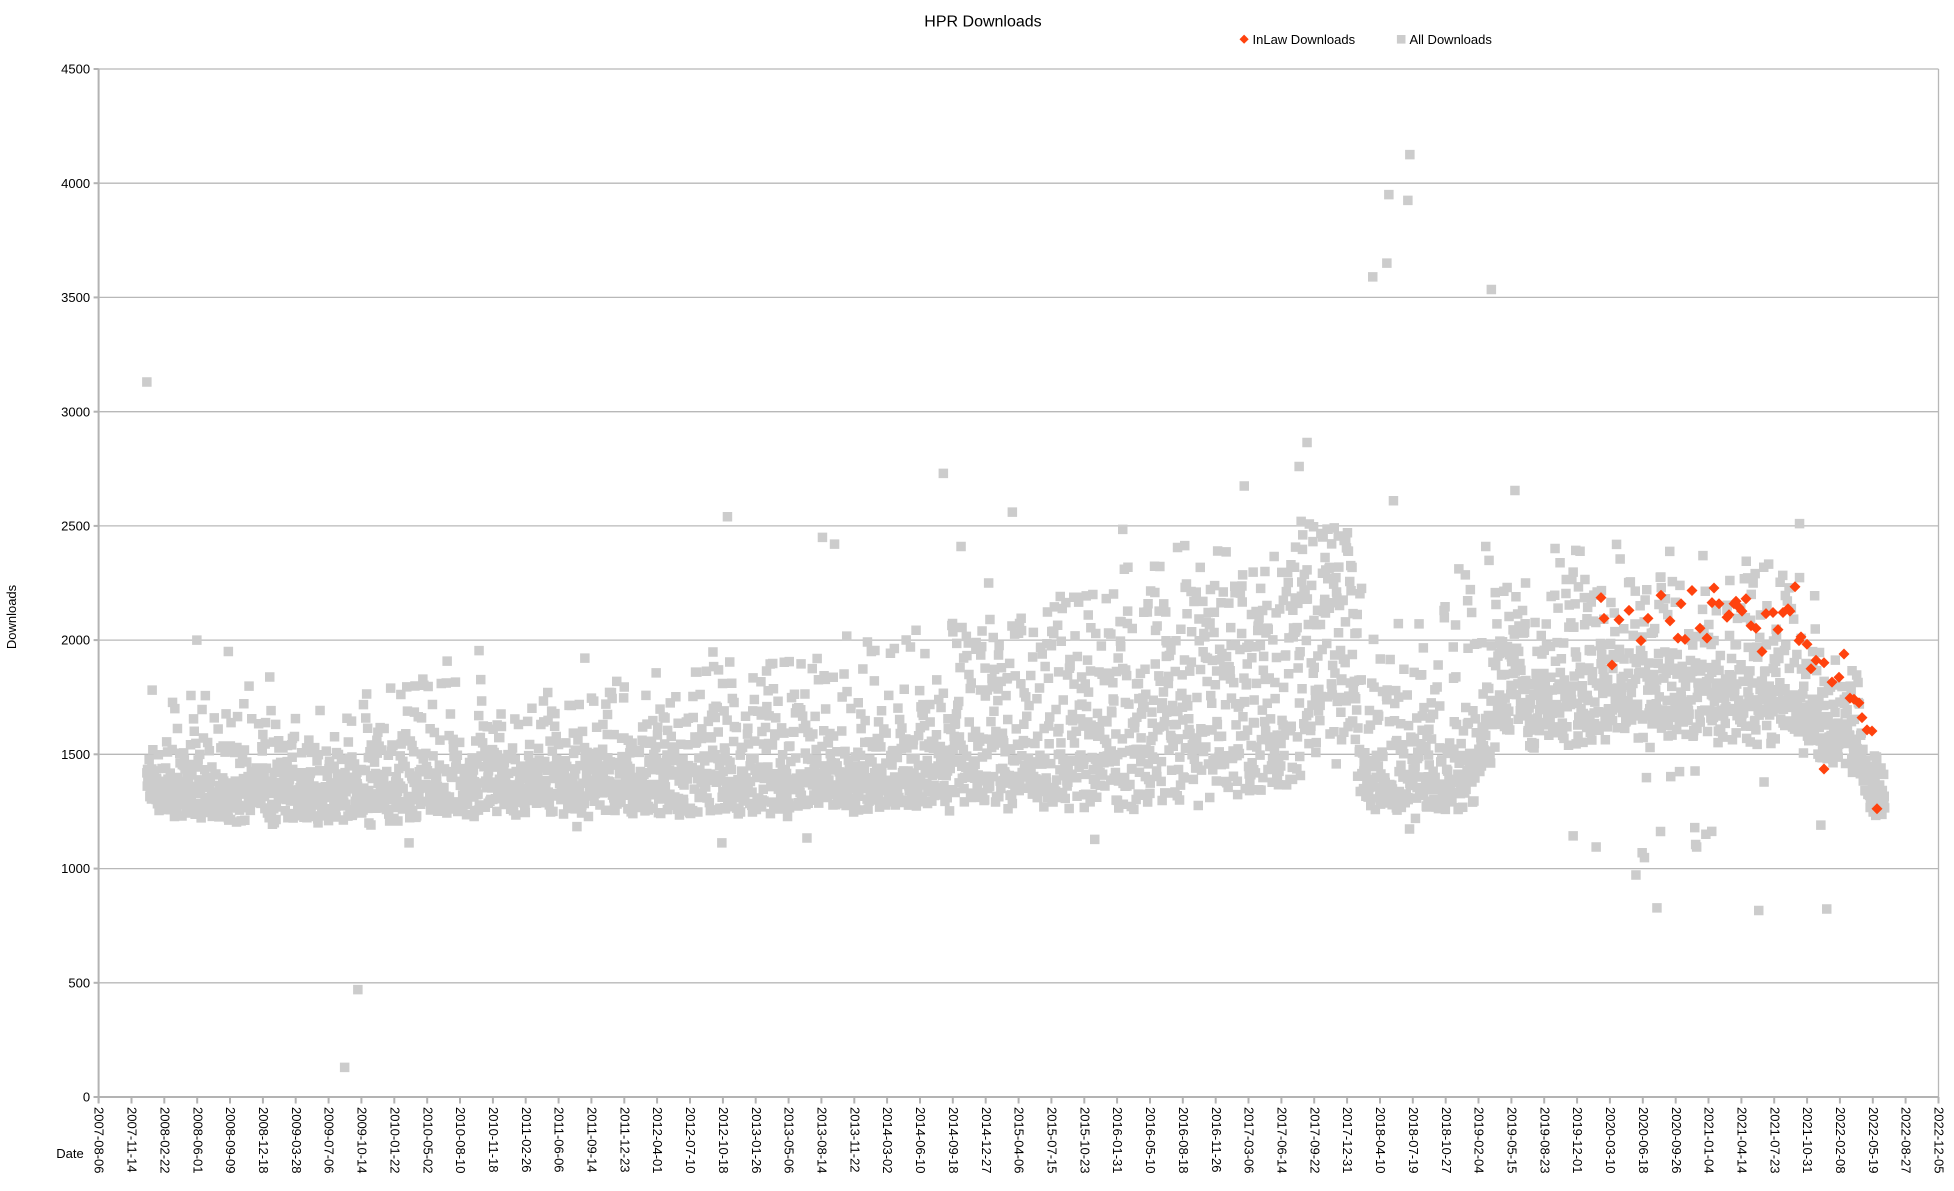 The width and height of the screenshot is (1954, 1191). I want to click on svg-text: 2010-01-22, so click(394, 1140).